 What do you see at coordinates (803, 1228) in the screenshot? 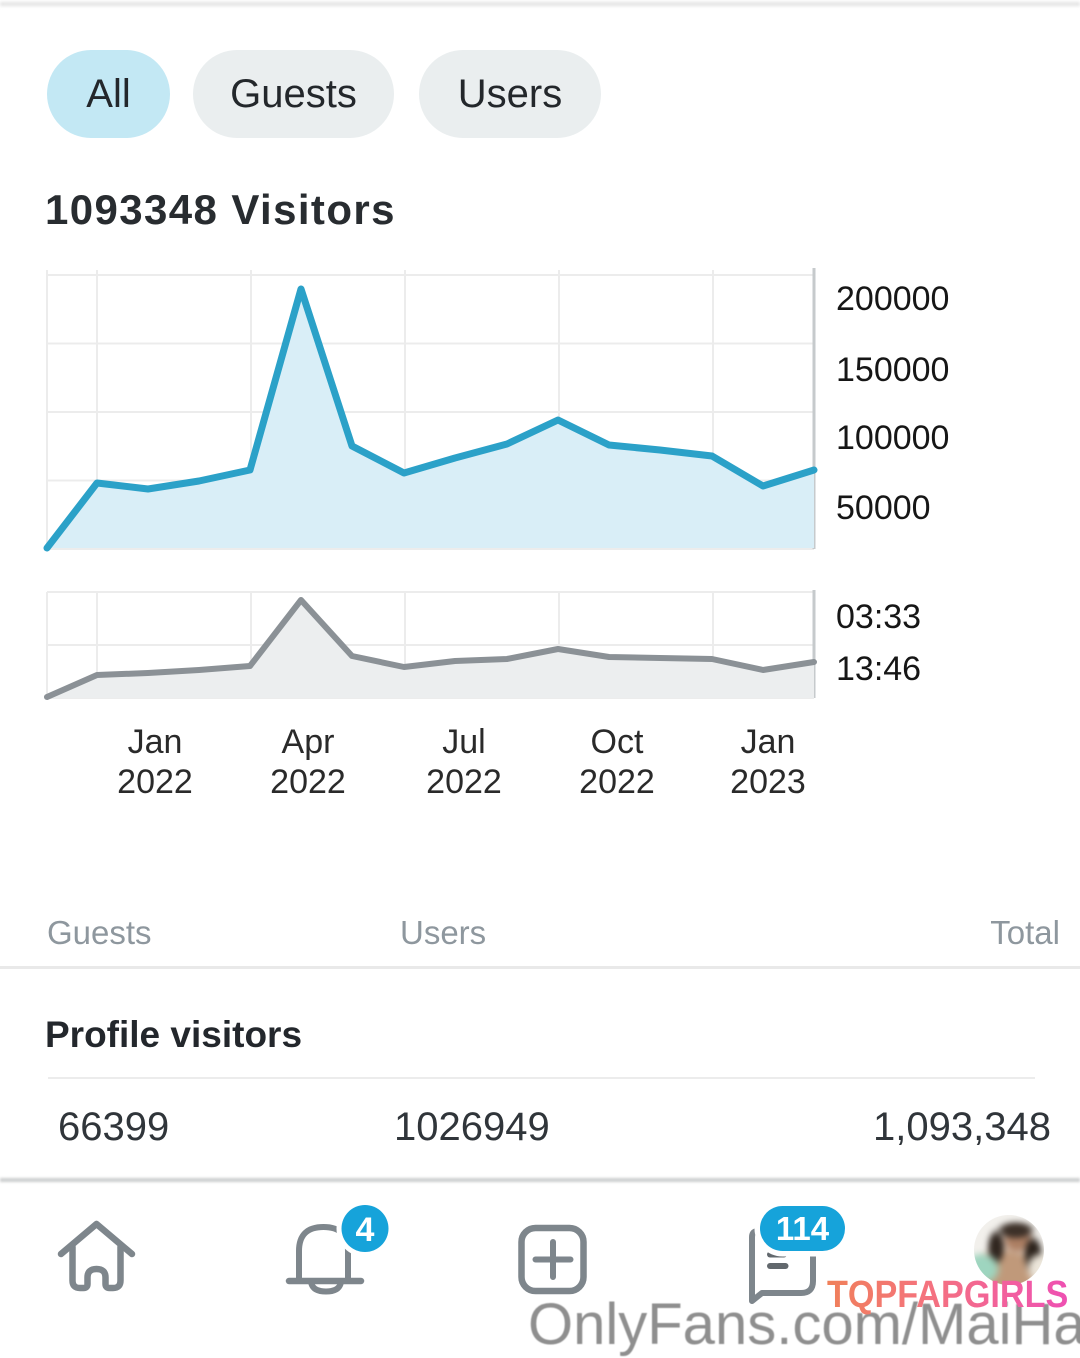
I see `svg-text: 114` at bounding box center [803, 1228].